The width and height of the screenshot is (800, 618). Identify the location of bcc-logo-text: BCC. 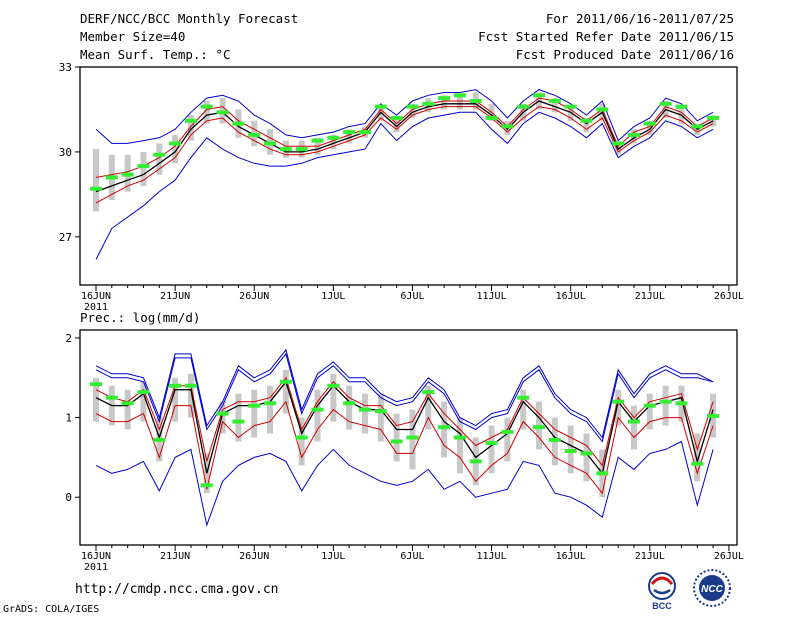
(662, 606).